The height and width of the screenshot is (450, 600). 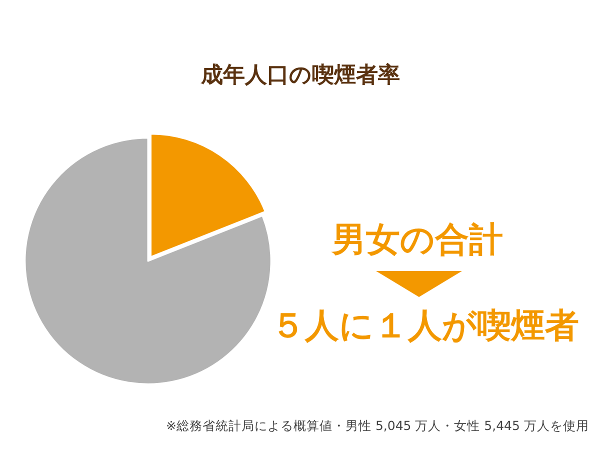 I want to click on text: ５人に１人が喫煙者, so click(x=425, y=326).